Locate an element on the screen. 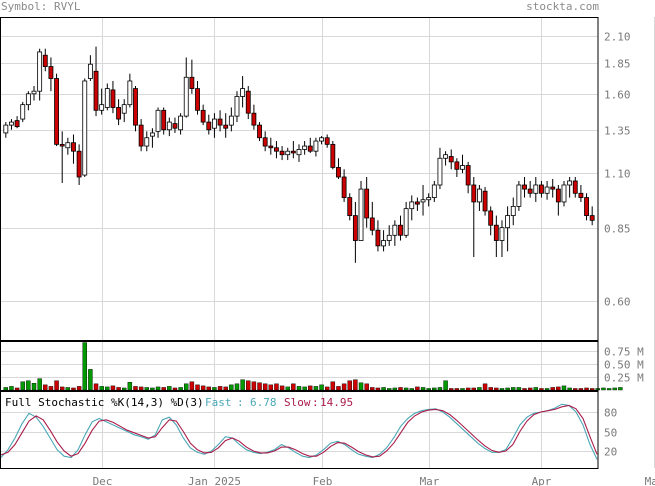 The width and height of the screenshot is (655, 486). x-tick-label: May is located at coordinates (650, 480).